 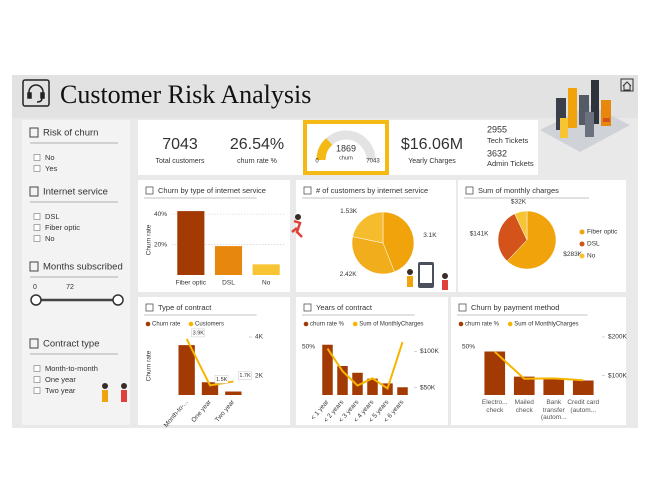 I want to click on gauge-value, so click(x=324, y=149).